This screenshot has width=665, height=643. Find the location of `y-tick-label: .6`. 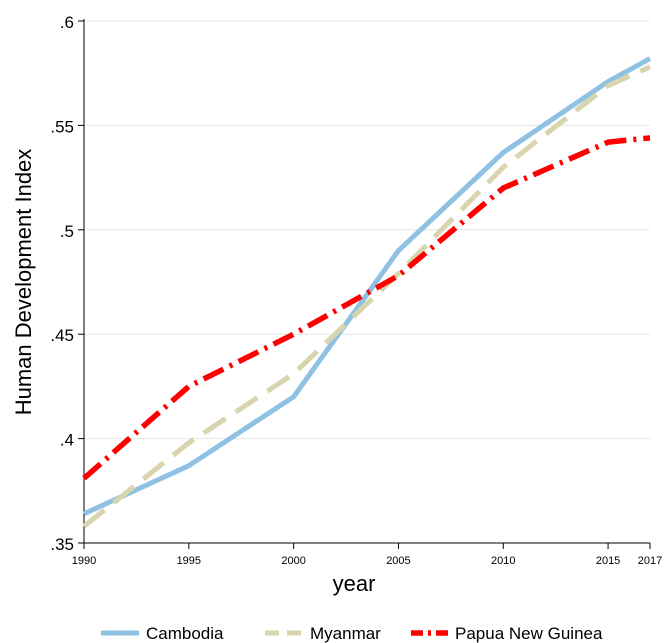

y-tick-label: .6 is located at coordinates (67, 22).